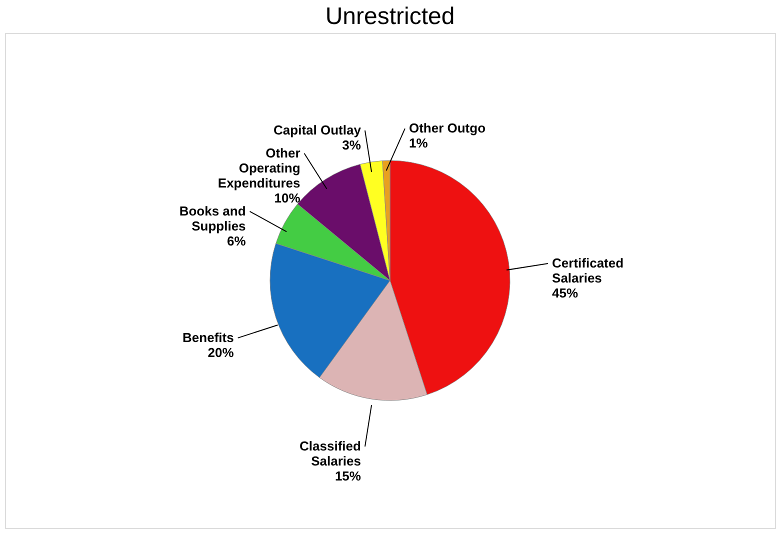 This screenshot has width=781, height=544. I want to click on slice-label: Other Operating Expenditures, so click(259, 167).